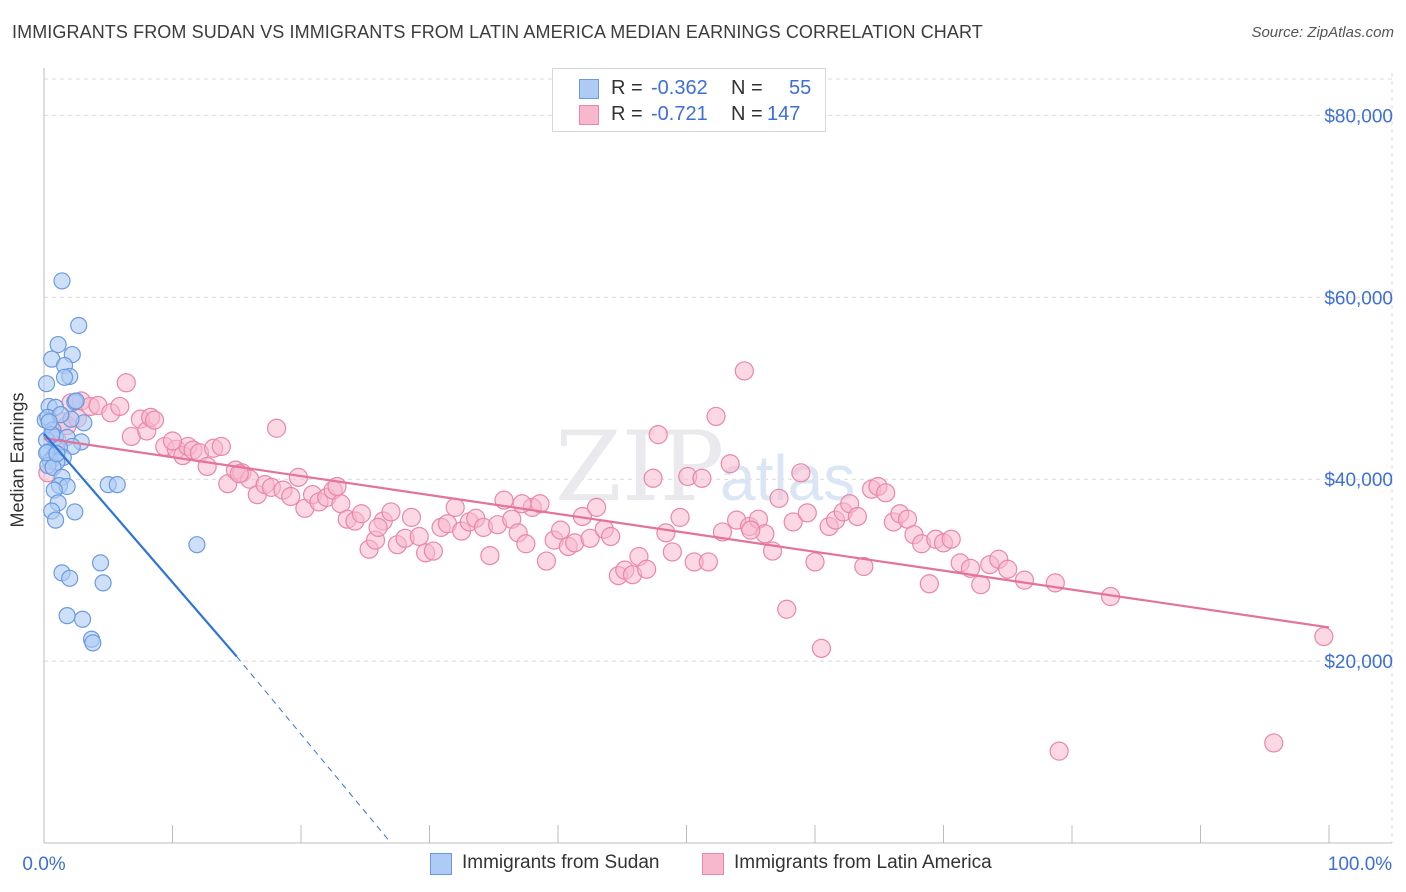 The image size is (1406, 892). I want to click on y-tick-label: $40,000, so click(1358, 480).